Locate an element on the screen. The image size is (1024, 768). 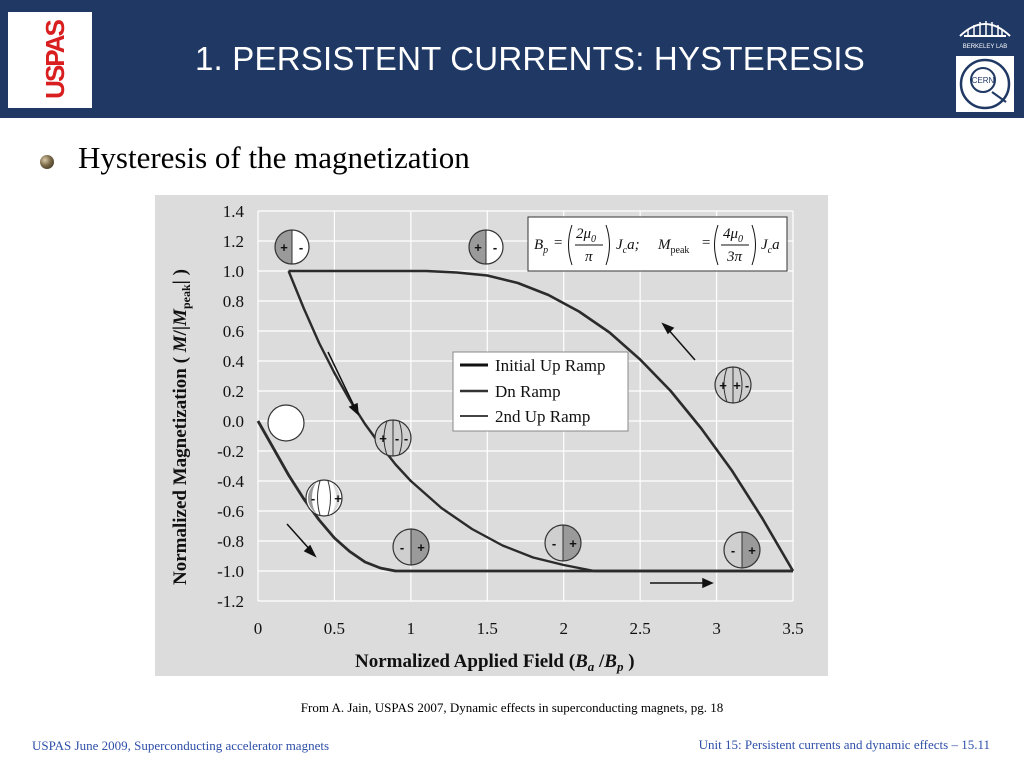
y-tick-label: 1.0 is located at coordinates (233, 271).